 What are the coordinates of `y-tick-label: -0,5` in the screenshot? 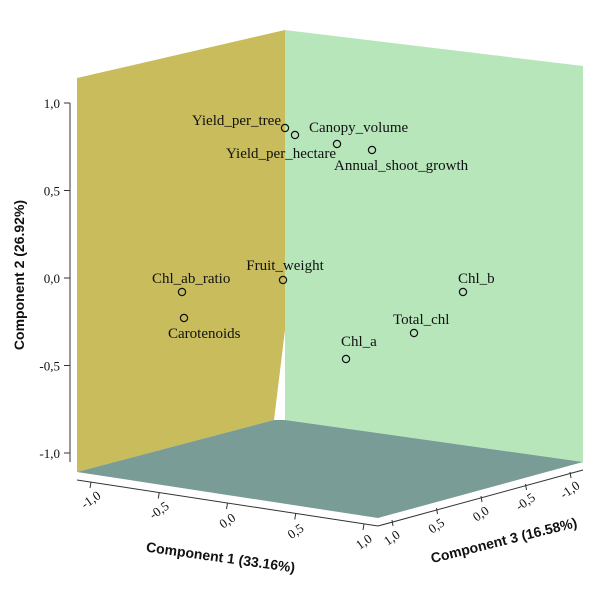 It's located at (49, 366).